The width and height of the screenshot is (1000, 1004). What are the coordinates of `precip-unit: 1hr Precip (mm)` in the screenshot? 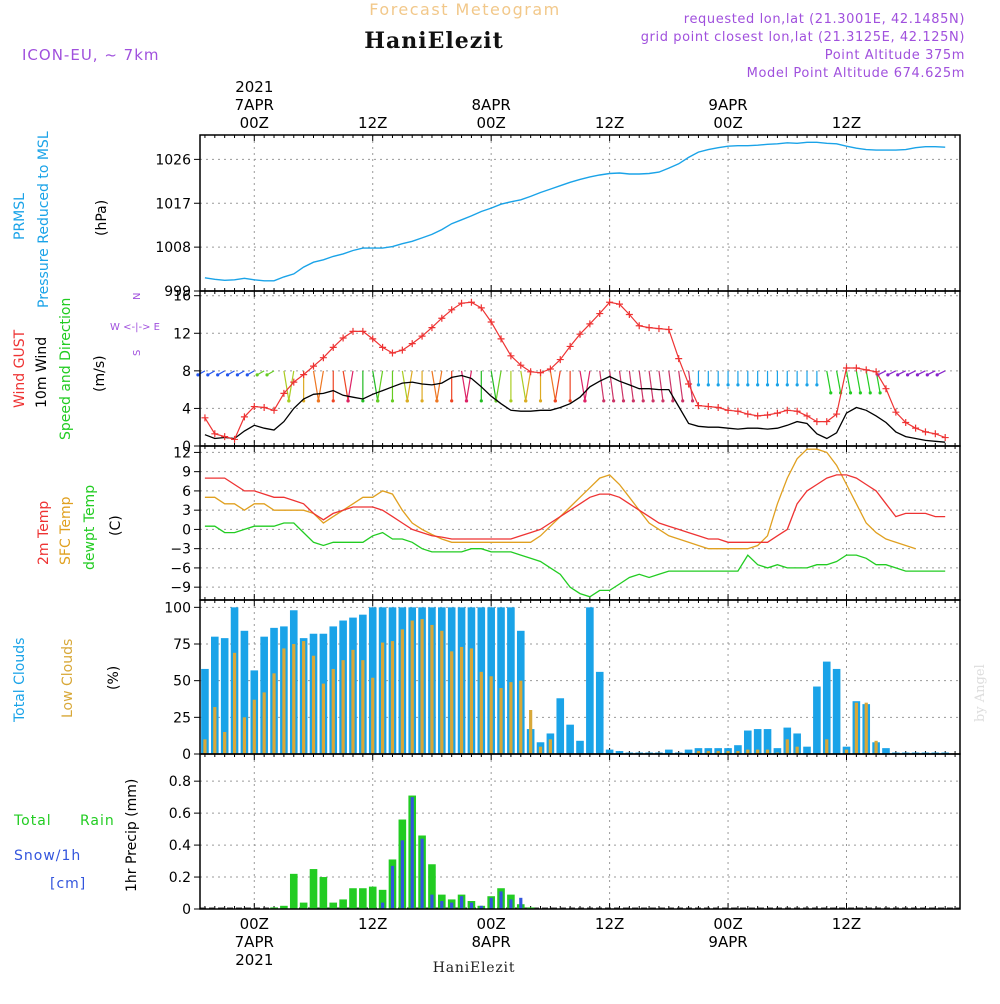 It's located at (132, 835).